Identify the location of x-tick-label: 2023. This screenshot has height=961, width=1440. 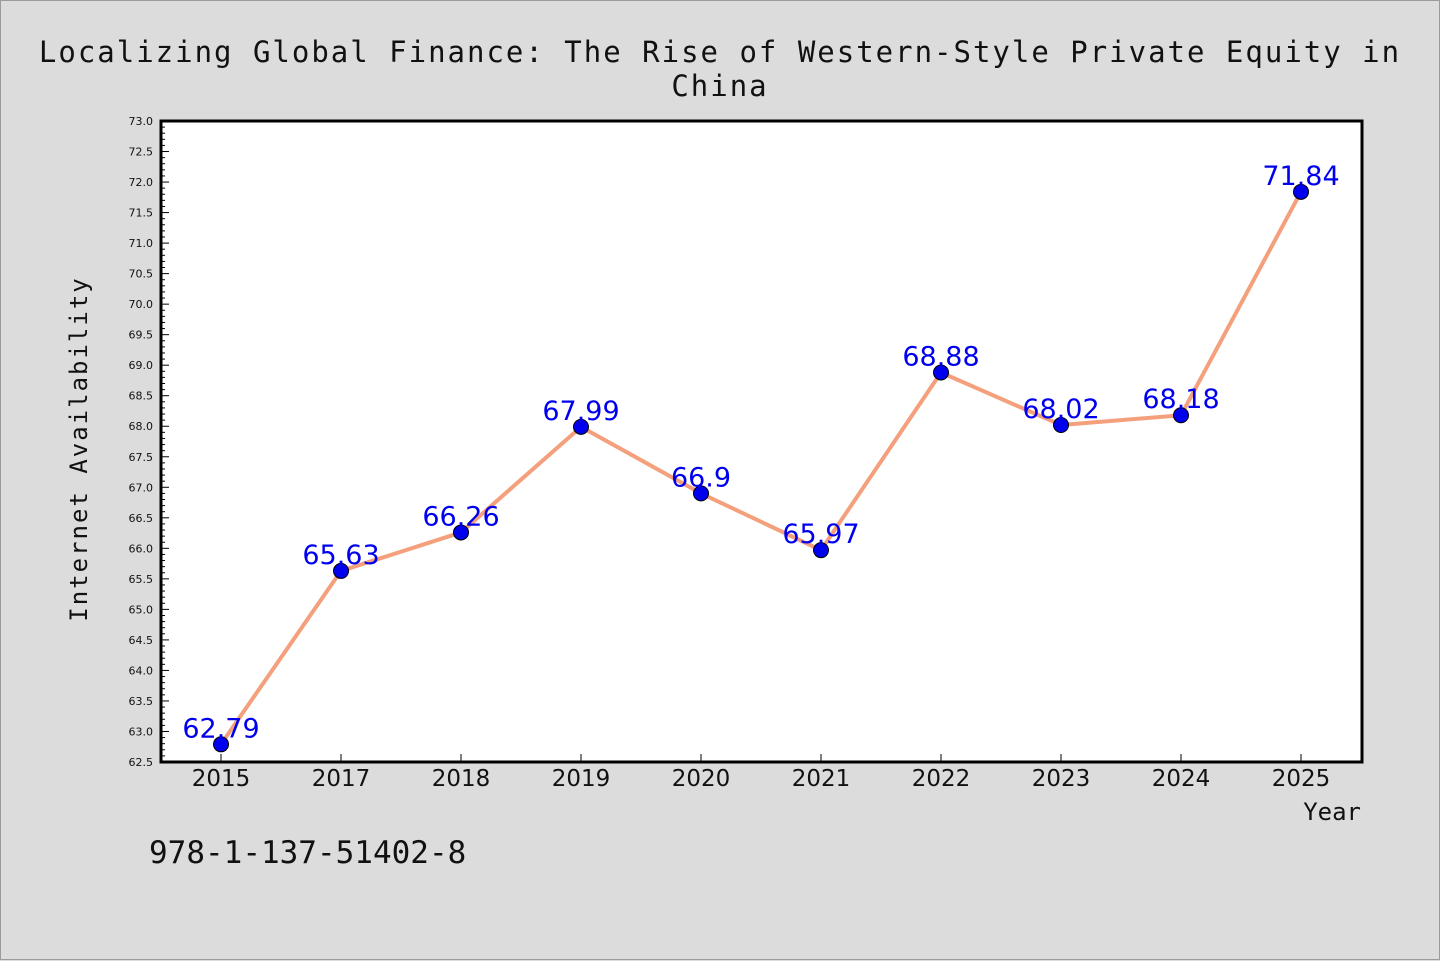
(1061, 779).